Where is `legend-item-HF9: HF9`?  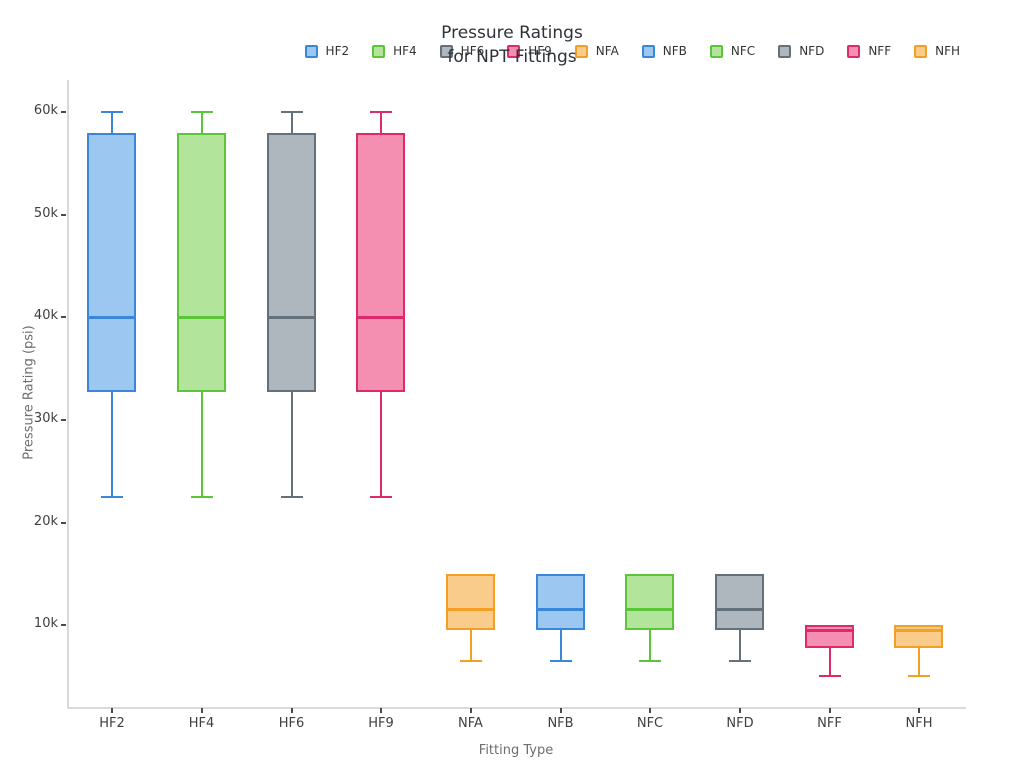 legend-item-HF9: HF9 is located at coordinates (529, 51).